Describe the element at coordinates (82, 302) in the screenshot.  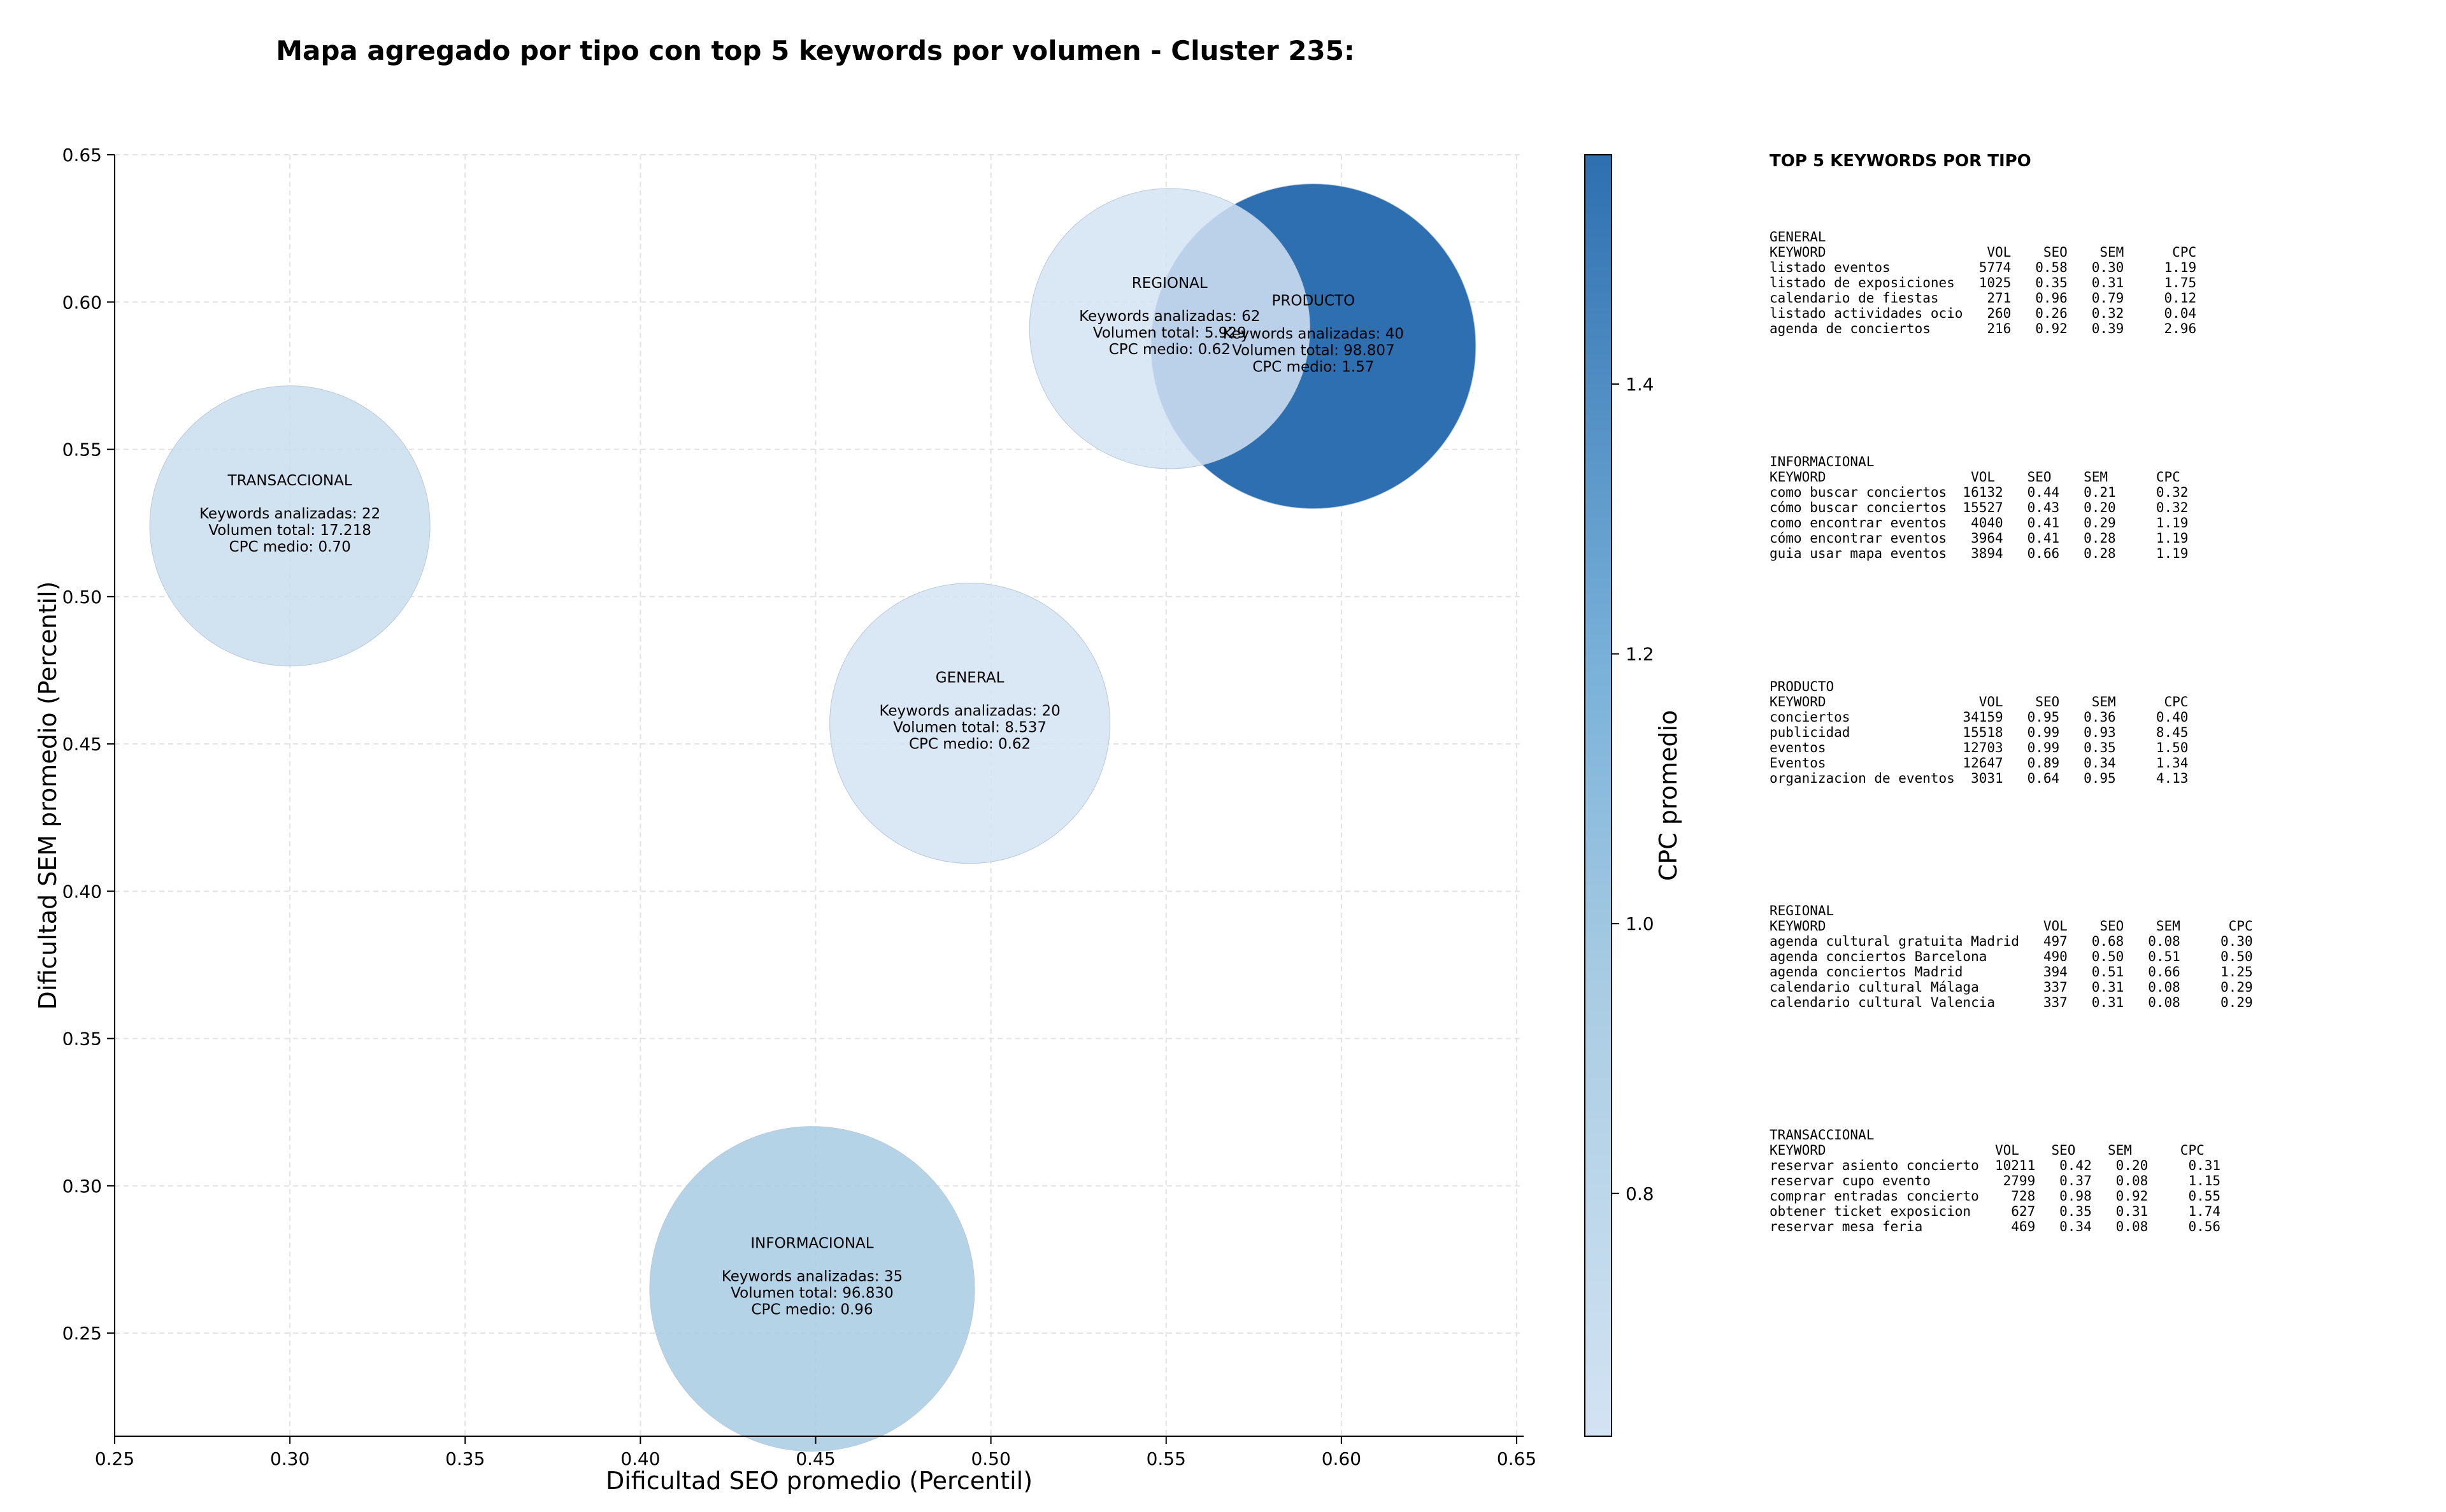
I see `y-tick-label: 0.60` at that location.